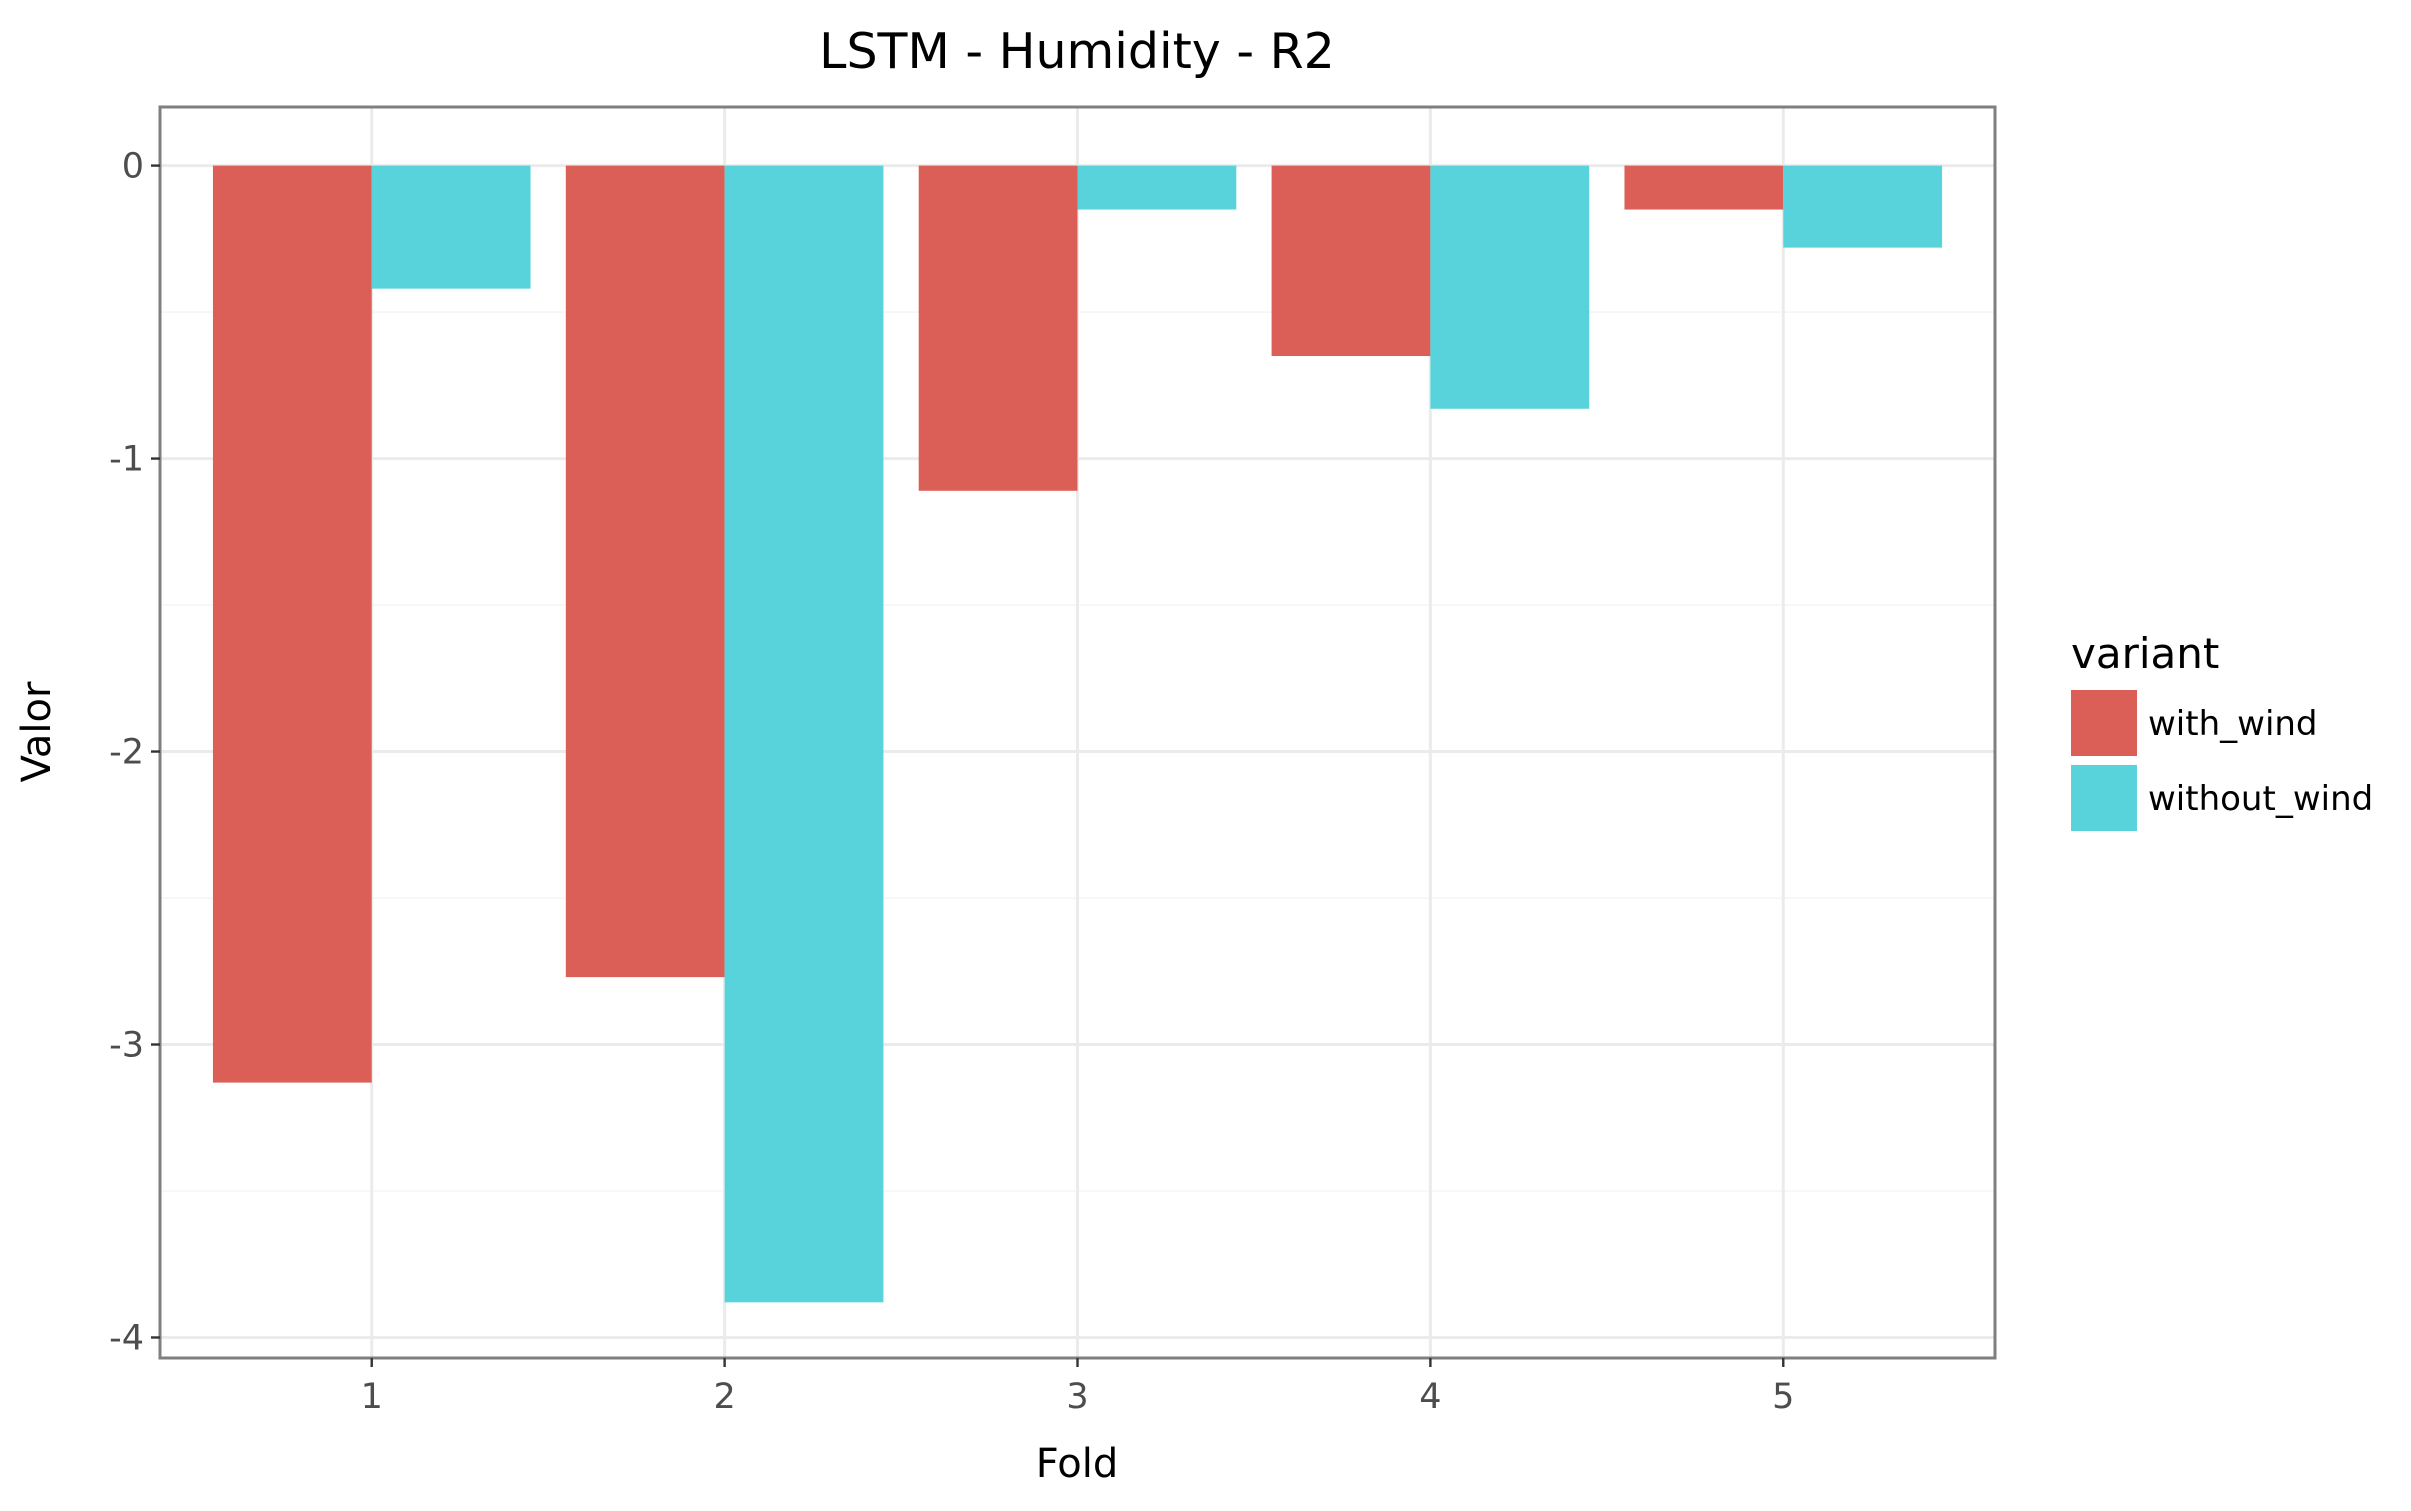  Describe the element at coordinates (2145, 653) in the screenshot. I see `legend-title: variant` at that location.